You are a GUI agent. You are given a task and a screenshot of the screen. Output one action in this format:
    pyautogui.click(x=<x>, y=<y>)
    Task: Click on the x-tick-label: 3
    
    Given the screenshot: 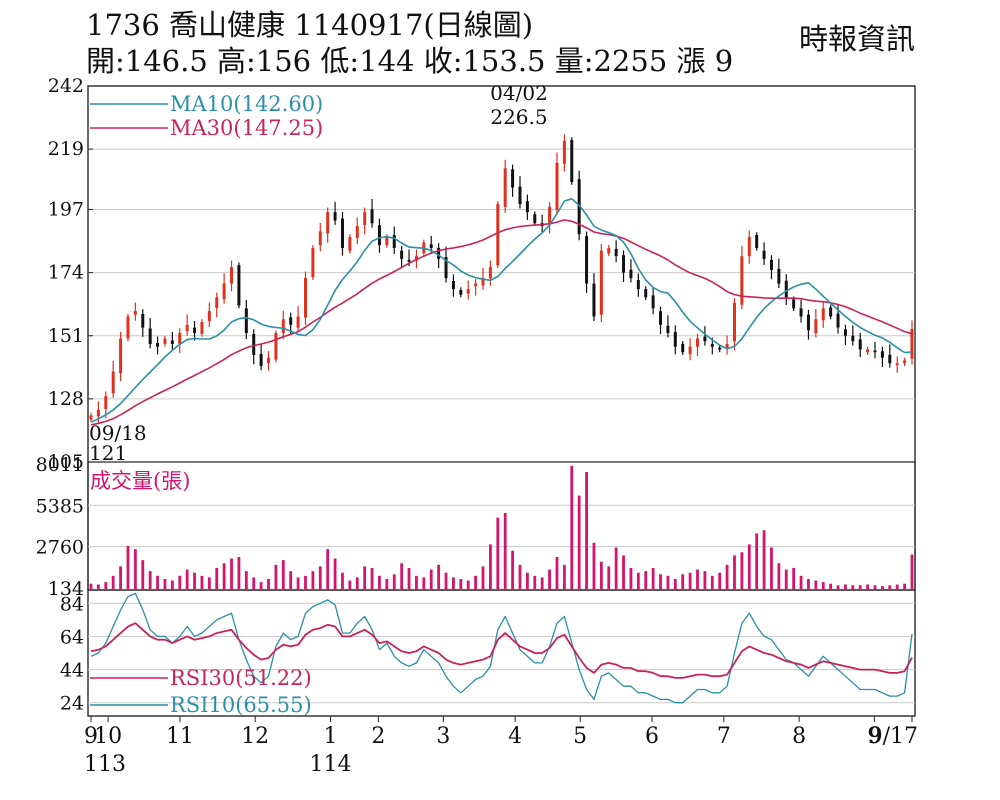 What is the action you would take?
    pyautogui.click(x=443, y=736)
    